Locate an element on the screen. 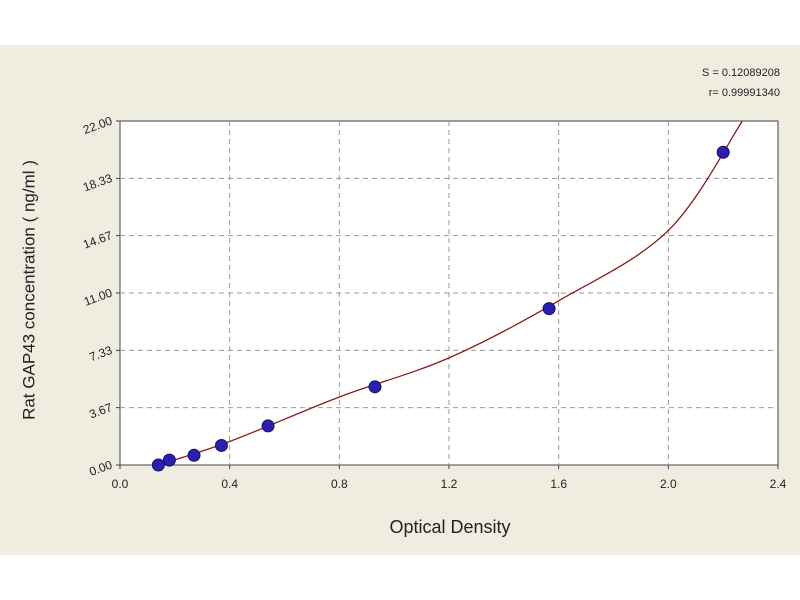 The width and height of the screenshot is (800, 600). x-axis-label: Optical Density is located at coordinates (449, 527).